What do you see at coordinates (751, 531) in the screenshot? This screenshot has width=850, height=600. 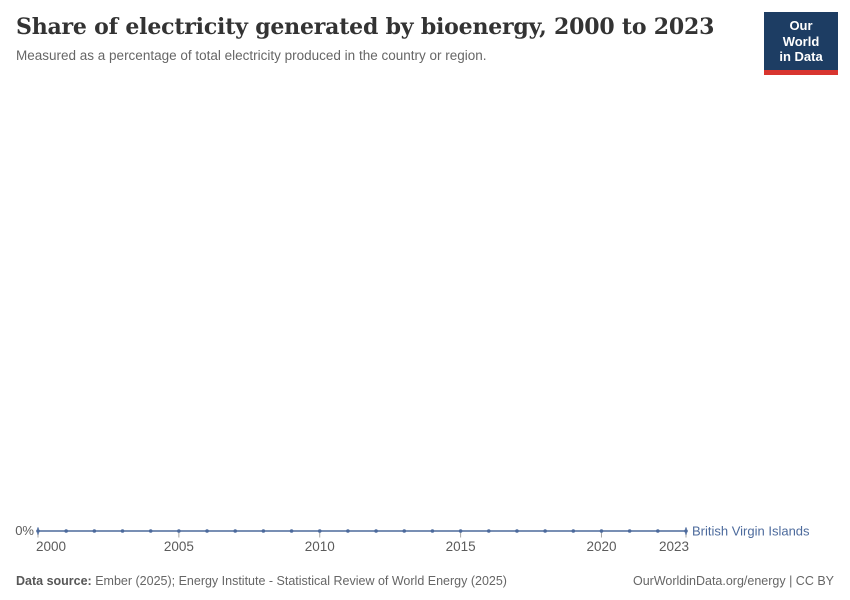 I see `series-label: British Virgin Islands` at bounding box center [751, 531].